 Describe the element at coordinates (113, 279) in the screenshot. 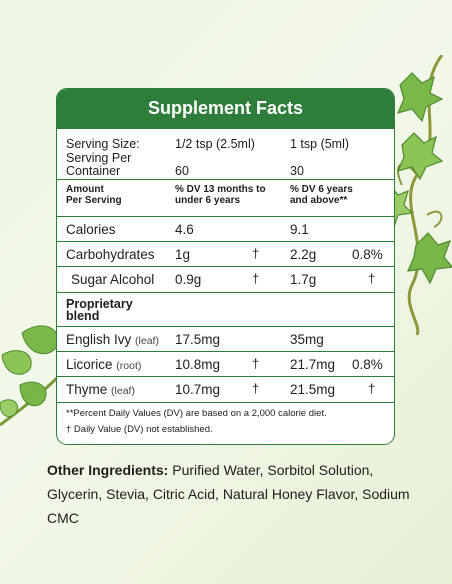

I see `nutrient-name: Sugar Alcohol` at that location.